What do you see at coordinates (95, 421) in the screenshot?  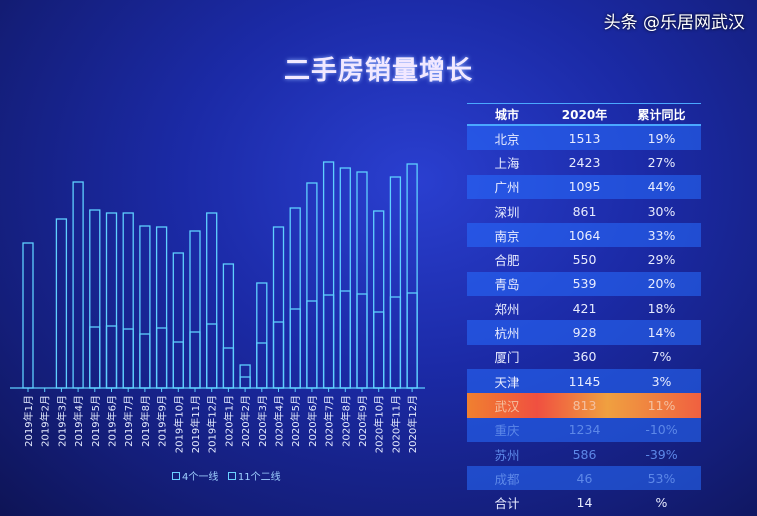 I see `x-tick-label: 2019年5月` at bounding box center [95, 421].